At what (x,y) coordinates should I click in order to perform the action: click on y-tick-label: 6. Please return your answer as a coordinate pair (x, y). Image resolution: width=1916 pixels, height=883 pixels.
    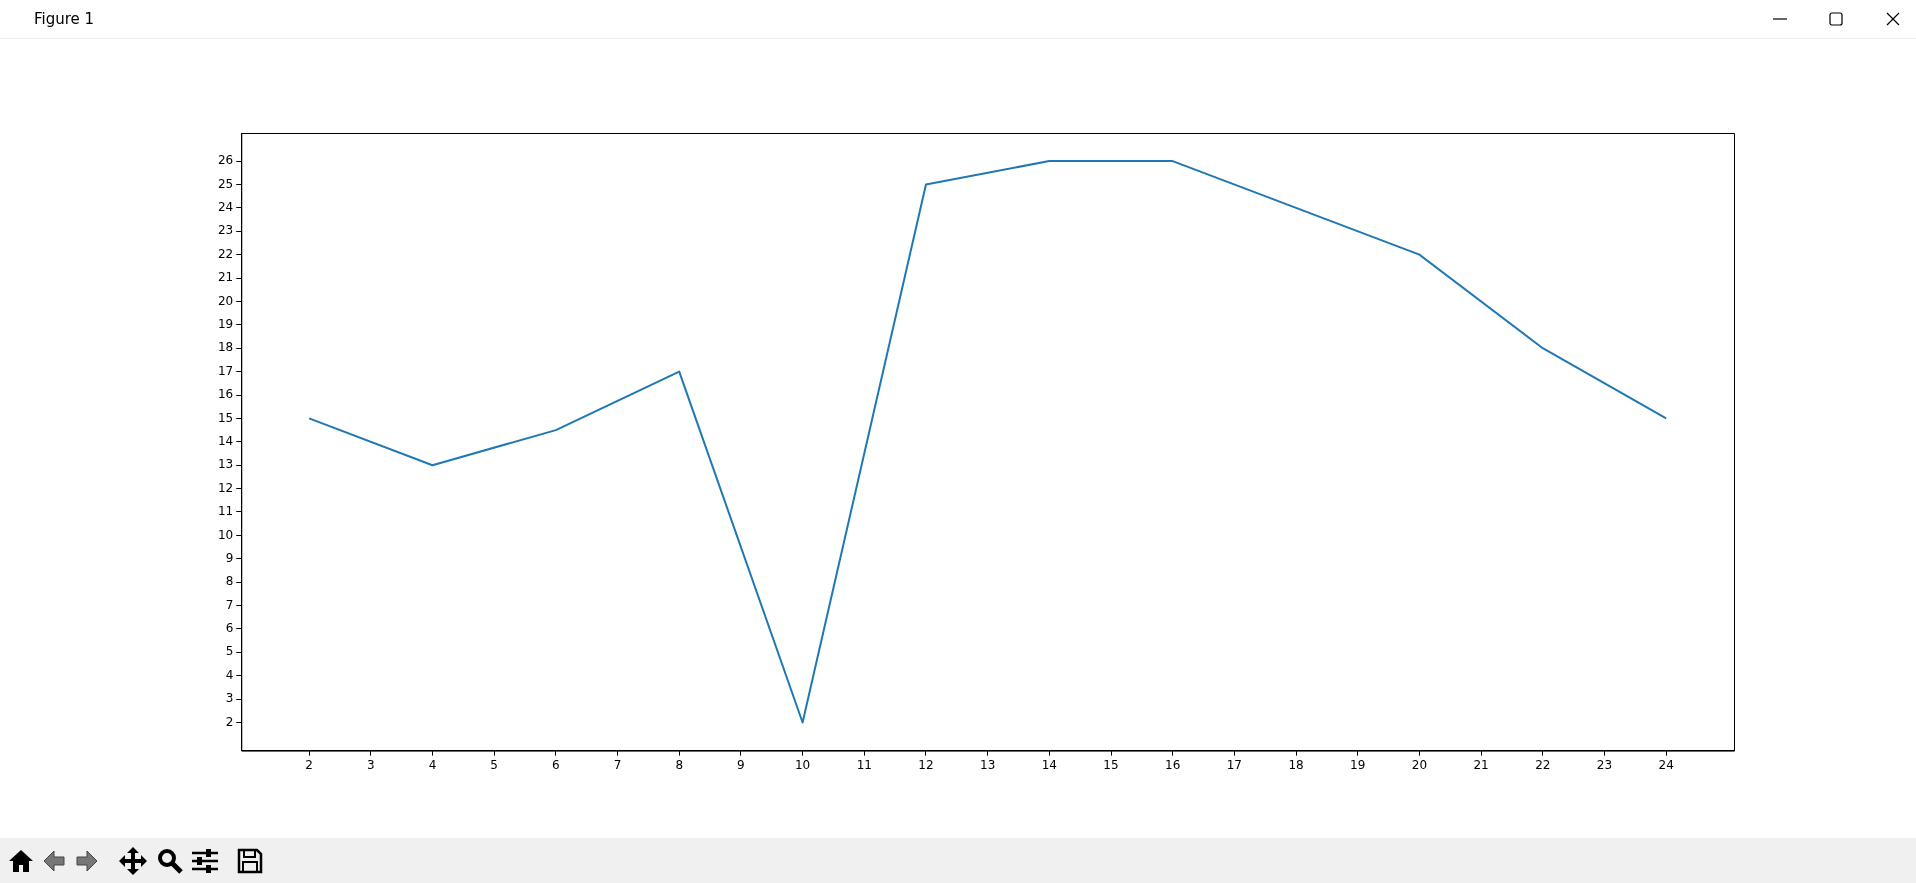
    Looking at the image, I should click on (229, 628).